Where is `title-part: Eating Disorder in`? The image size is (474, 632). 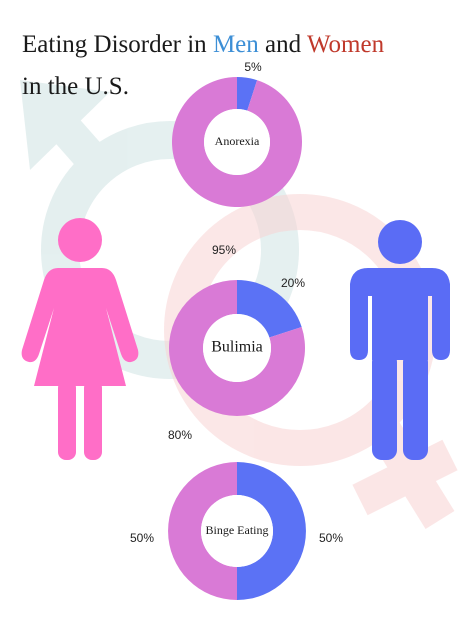 title-part: Eating Disorder in is located at coordinates (114, 44).